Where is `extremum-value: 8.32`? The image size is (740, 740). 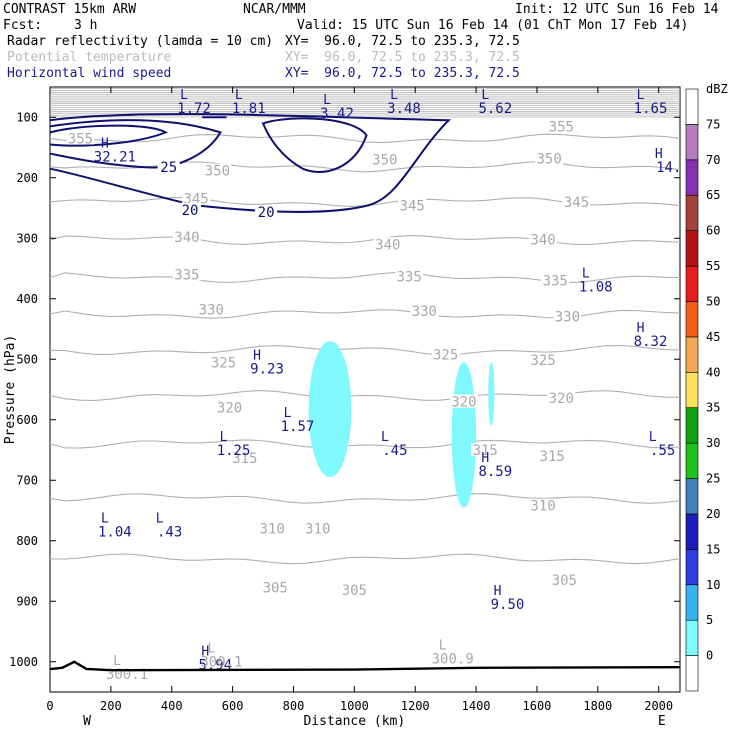 extremum-value: 8.32 is located at coordinates (651, 342).